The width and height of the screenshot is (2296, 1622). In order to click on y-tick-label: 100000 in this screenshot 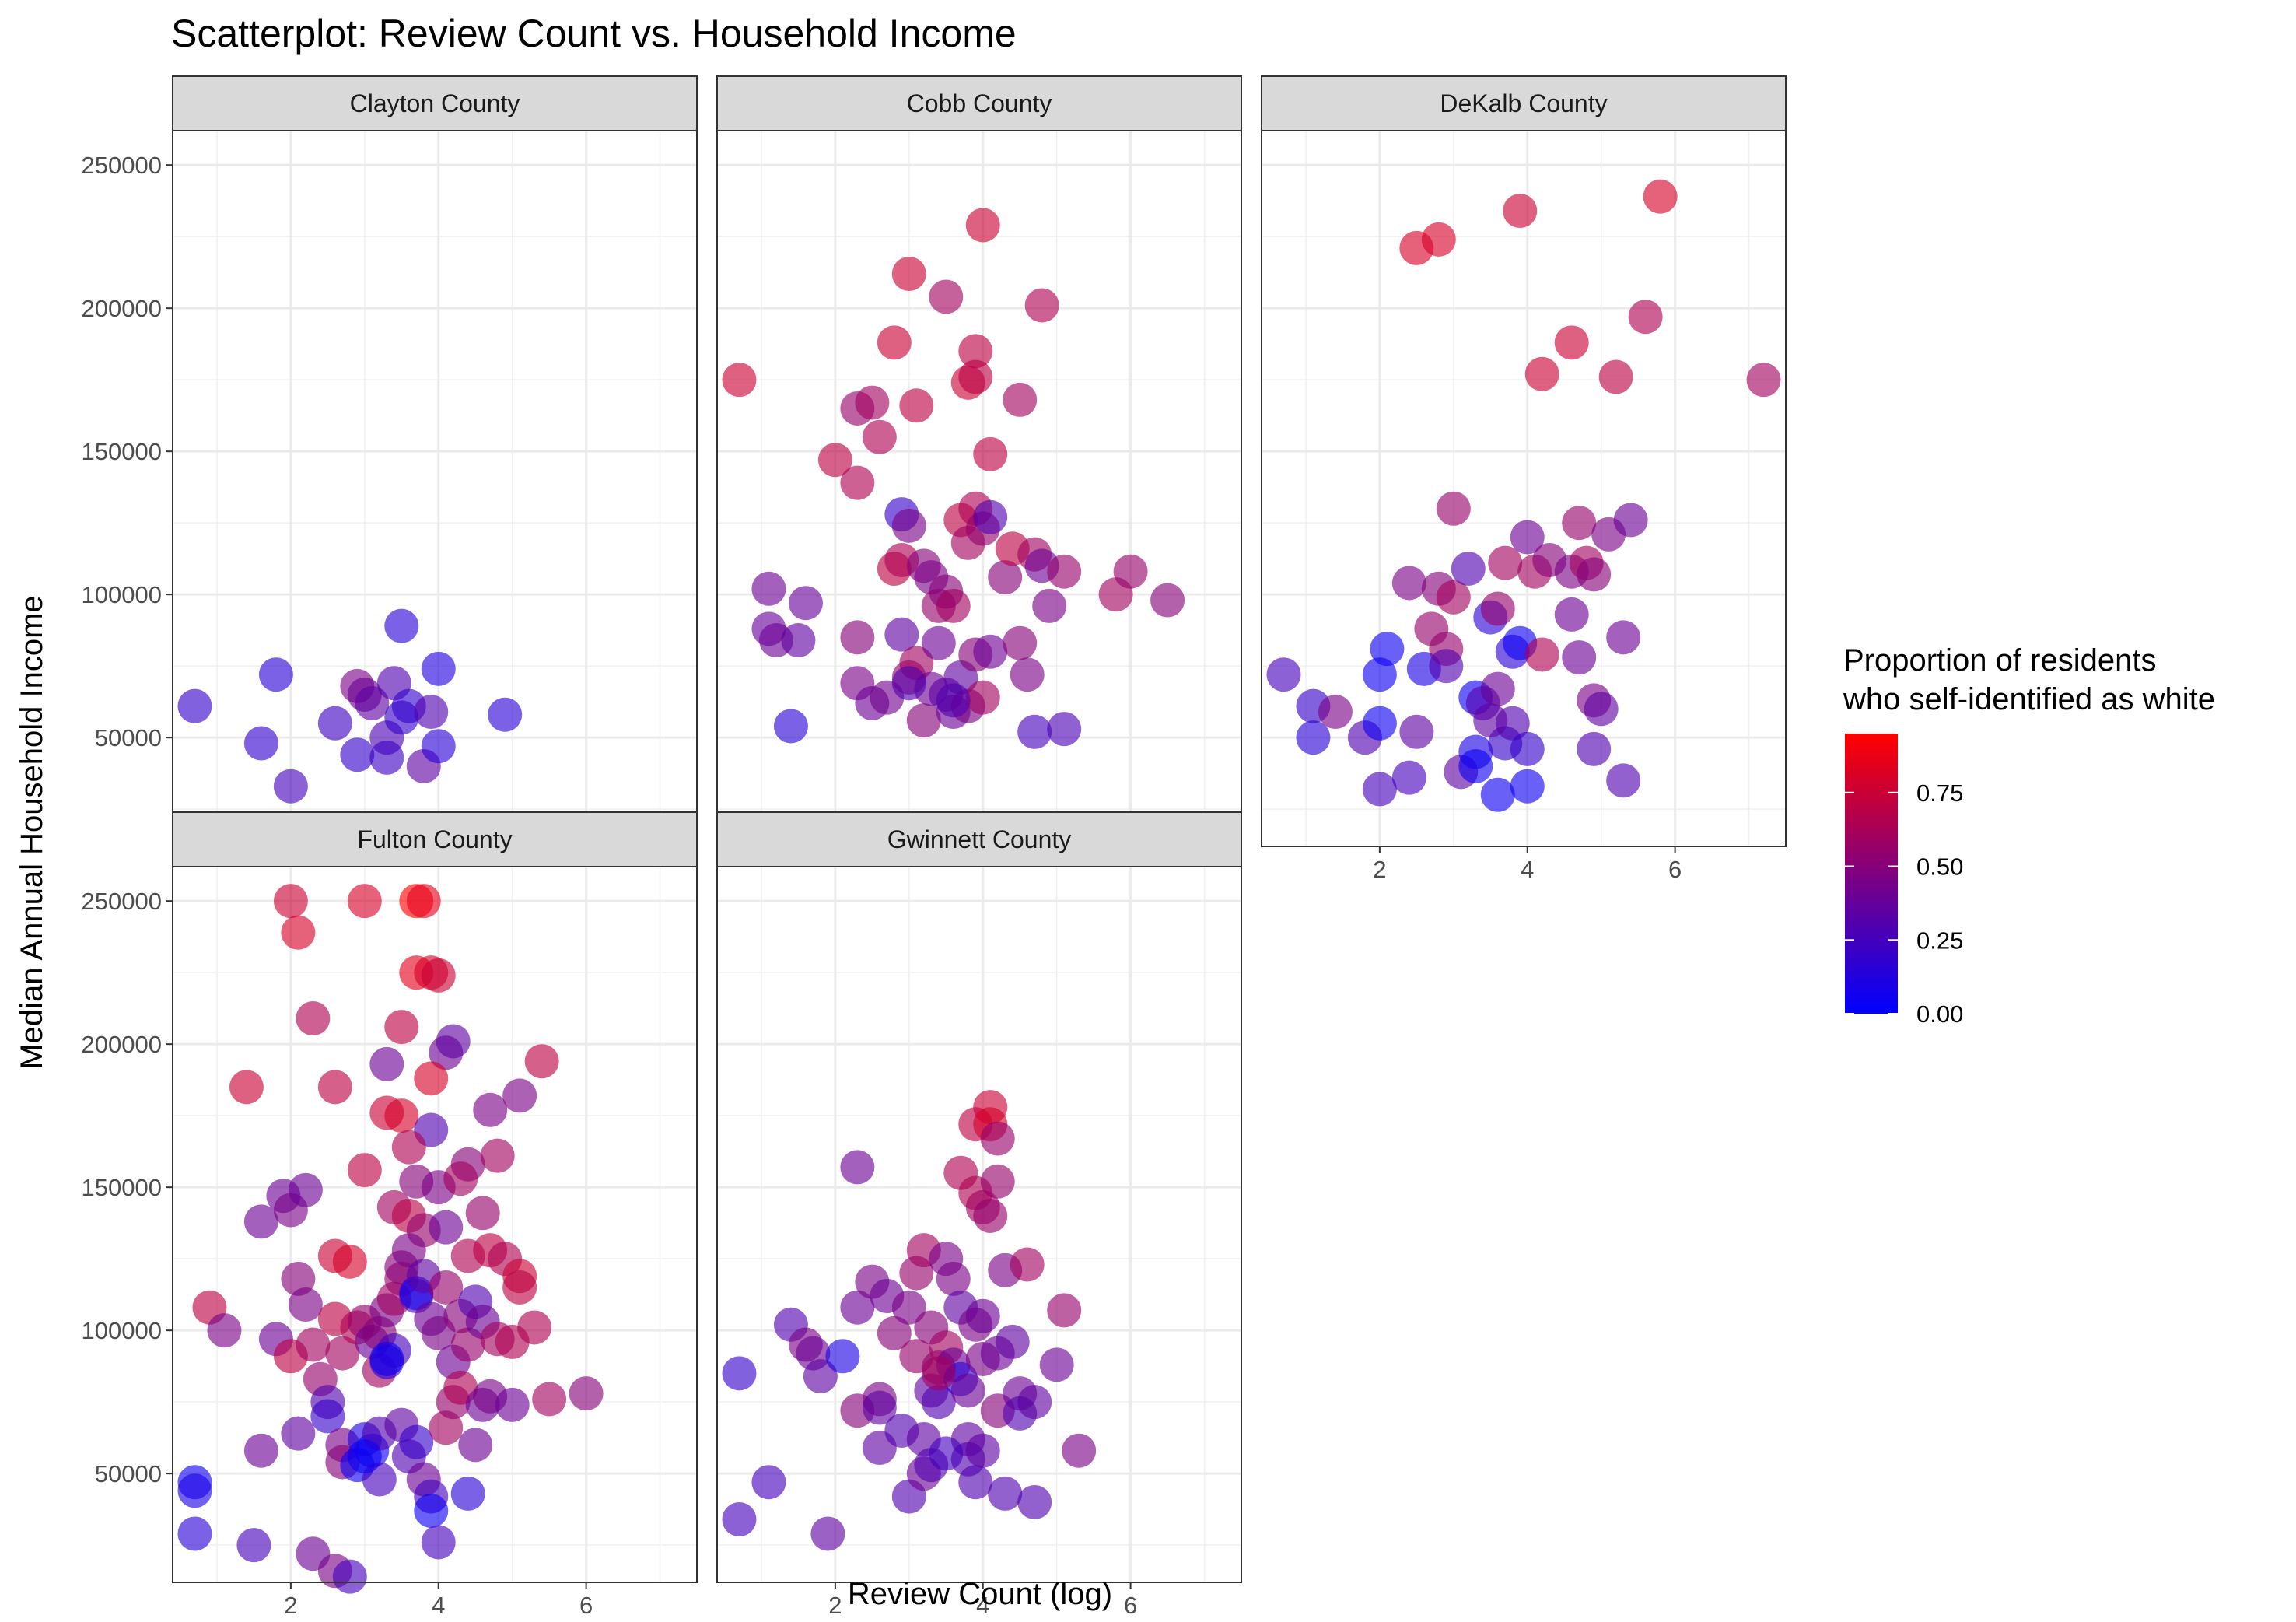, I will do `click(122, 594)`.